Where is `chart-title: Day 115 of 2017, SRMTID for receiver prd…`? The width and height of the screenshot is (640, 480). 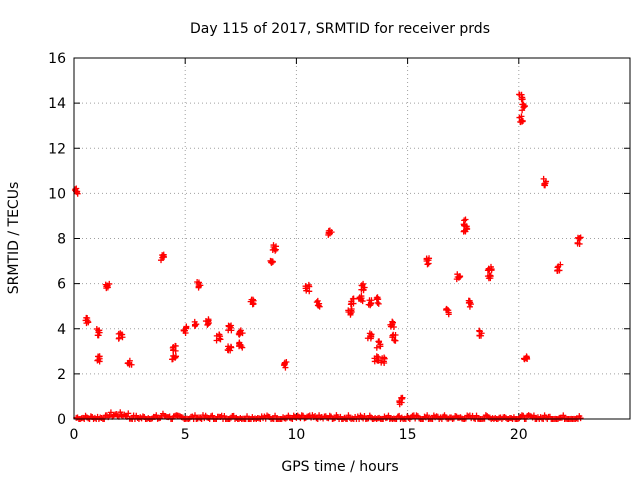 chart-title: Day 115 of 2017, SRMTID for receiver prd… is located at coordinates (340, 29).